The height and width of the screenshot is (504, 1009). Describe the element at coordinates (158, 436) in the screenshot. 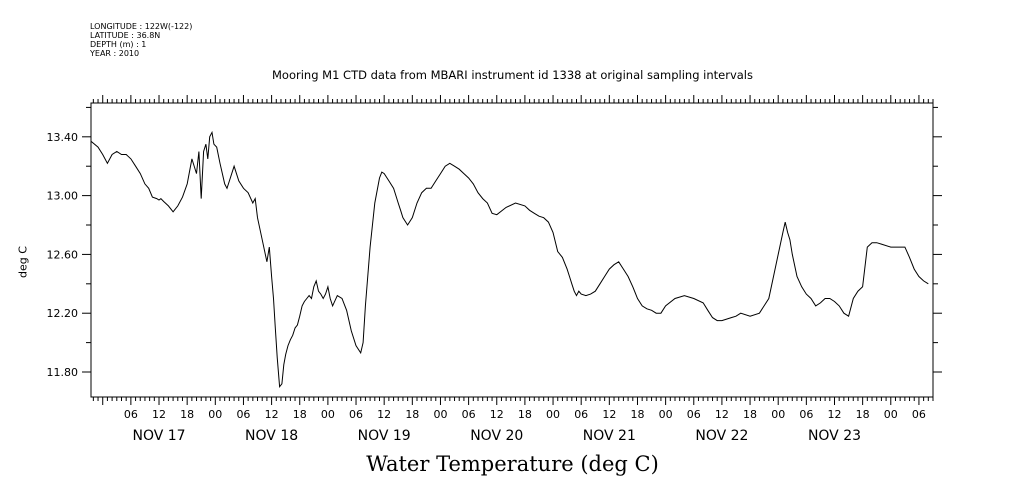

I see `x-day-label: NOV 17` at that location.